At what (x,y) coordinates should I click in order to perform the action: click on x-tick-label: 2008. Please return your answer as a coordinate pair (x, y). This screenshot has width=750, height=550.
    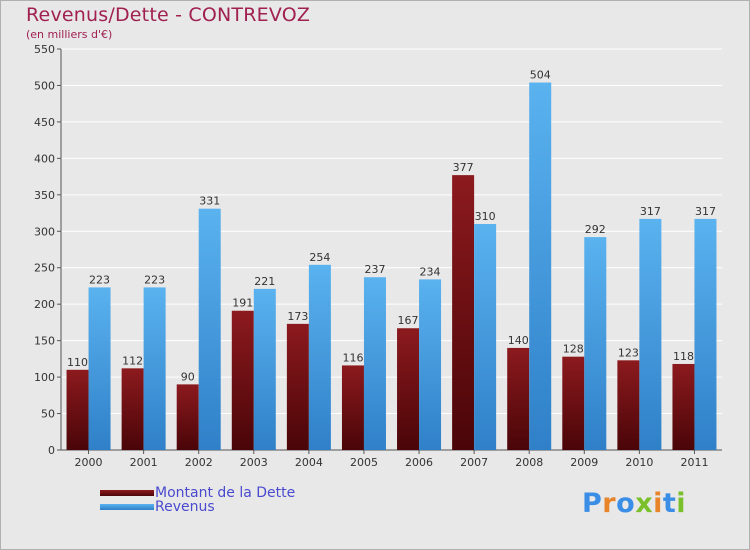
    Looking at the image, I should click on (529, 462).